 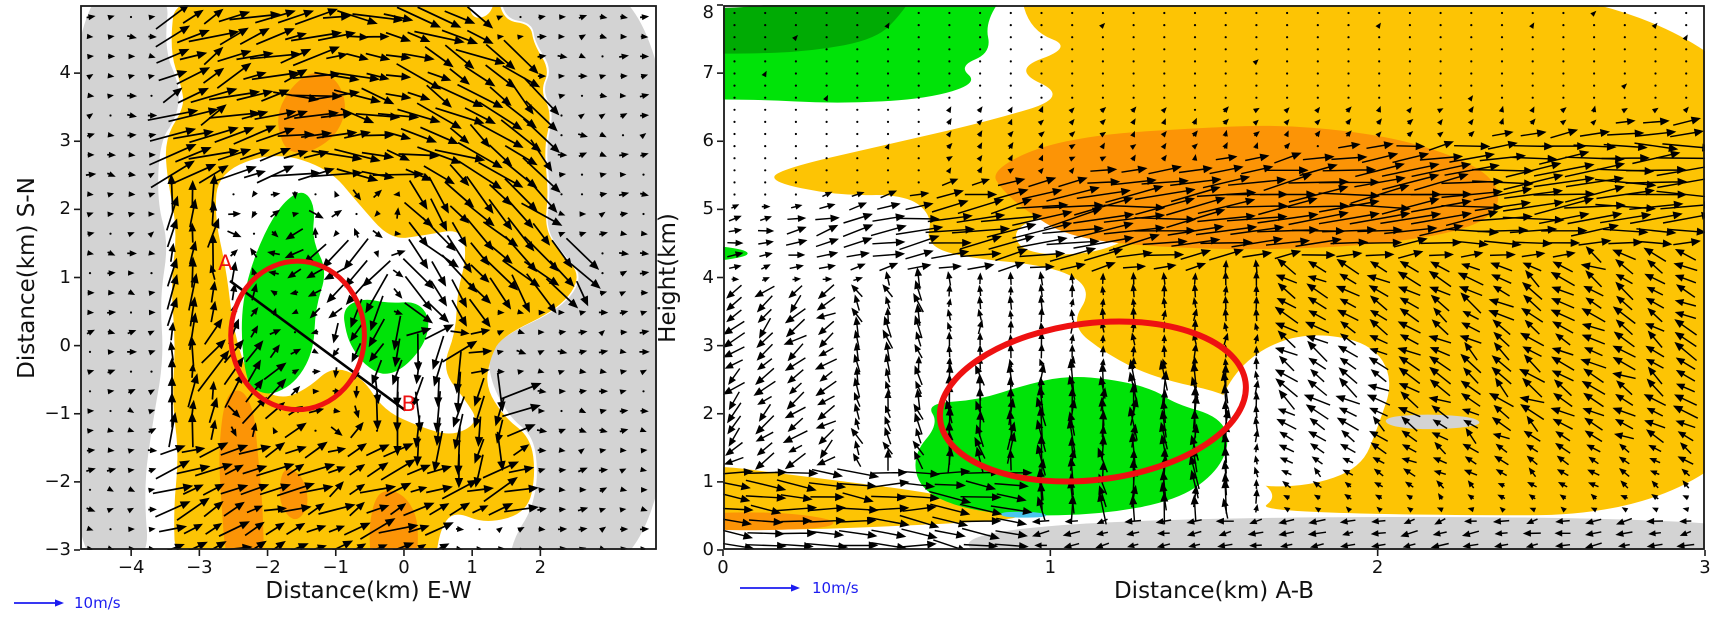 I want to click on x-tick-label: −3, so click(x=199, y=567).